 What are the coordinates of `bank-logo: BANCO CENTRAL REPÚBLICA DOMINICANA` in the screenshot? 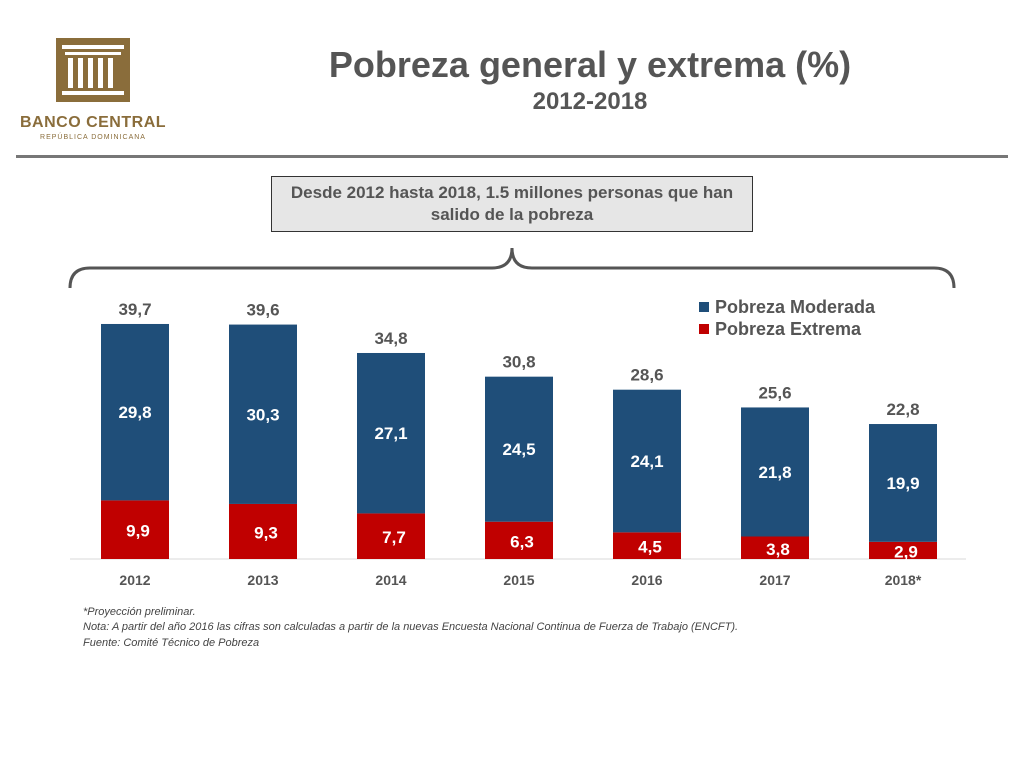 It's located at (93, 93).